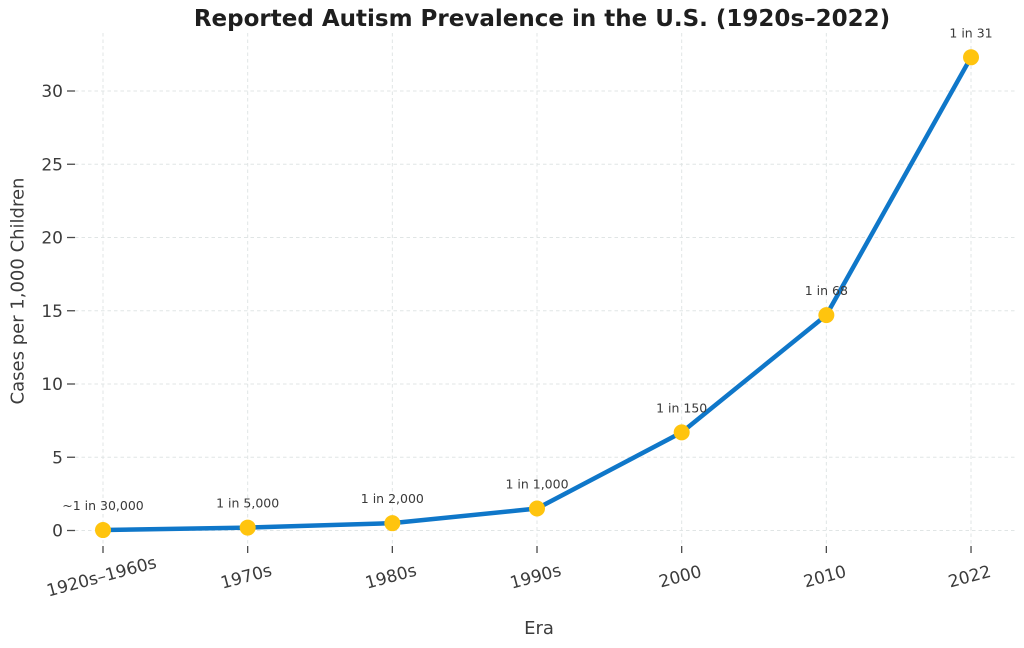  Describe the element at coordinates (102, 577) in the screenshot. I see `x-tick-label: 1920s–1960s` at that location.